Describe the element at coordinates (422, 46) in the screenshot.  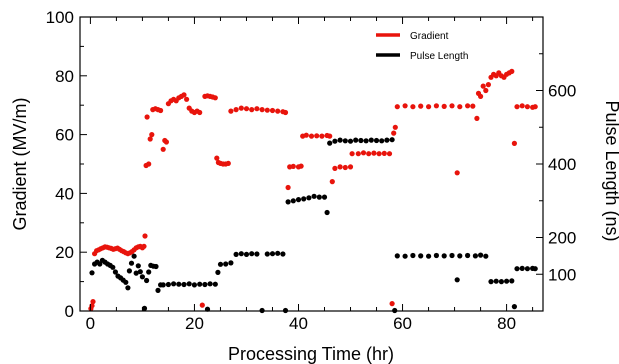
I see `legend: Gradient Pulse Length` at that location.